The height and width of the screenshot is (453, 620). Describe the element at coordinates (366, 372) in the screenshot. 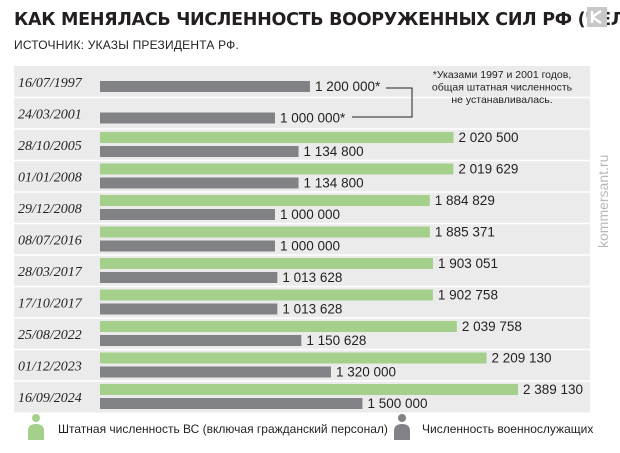

I see `value-label-military: 1 320 000` at that location.